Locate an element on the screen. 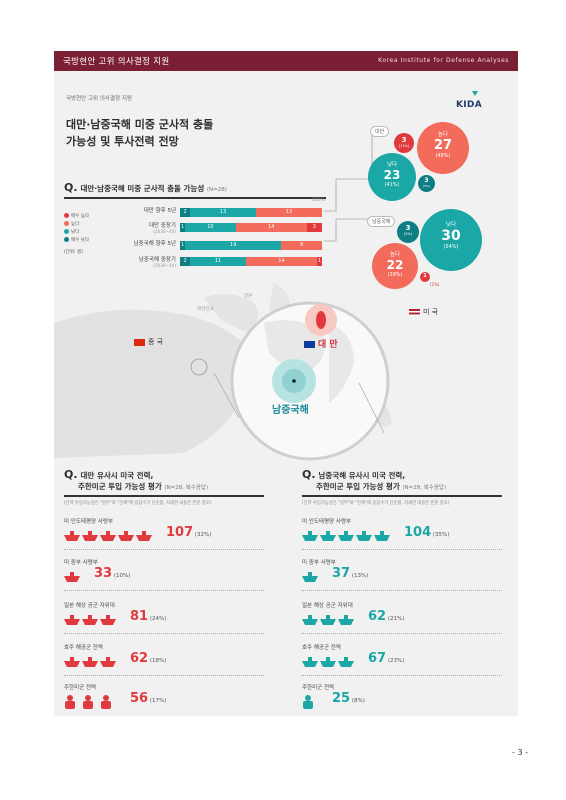 Image resolution: width=566 pixels, height=800 pixels. force-row: 미 중부 사령부 37 (13%) is located at coordinates (402, 574).